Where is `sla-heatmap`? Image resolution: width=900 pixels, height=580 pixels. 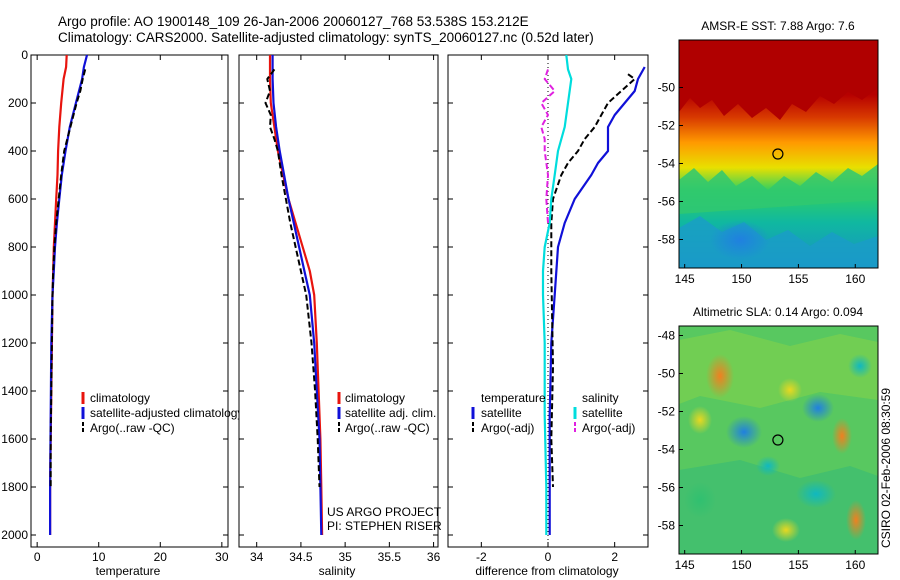
sla-heatmap is located at coordinates (778, 440).